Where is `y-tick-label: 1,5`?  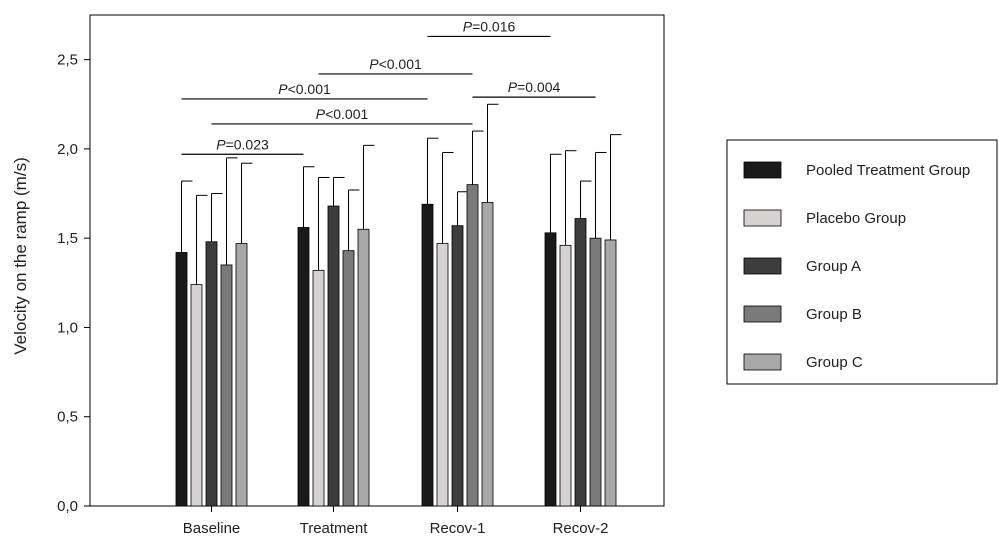 y-tick-label: 1,5 is located at coordinates (67, 238).